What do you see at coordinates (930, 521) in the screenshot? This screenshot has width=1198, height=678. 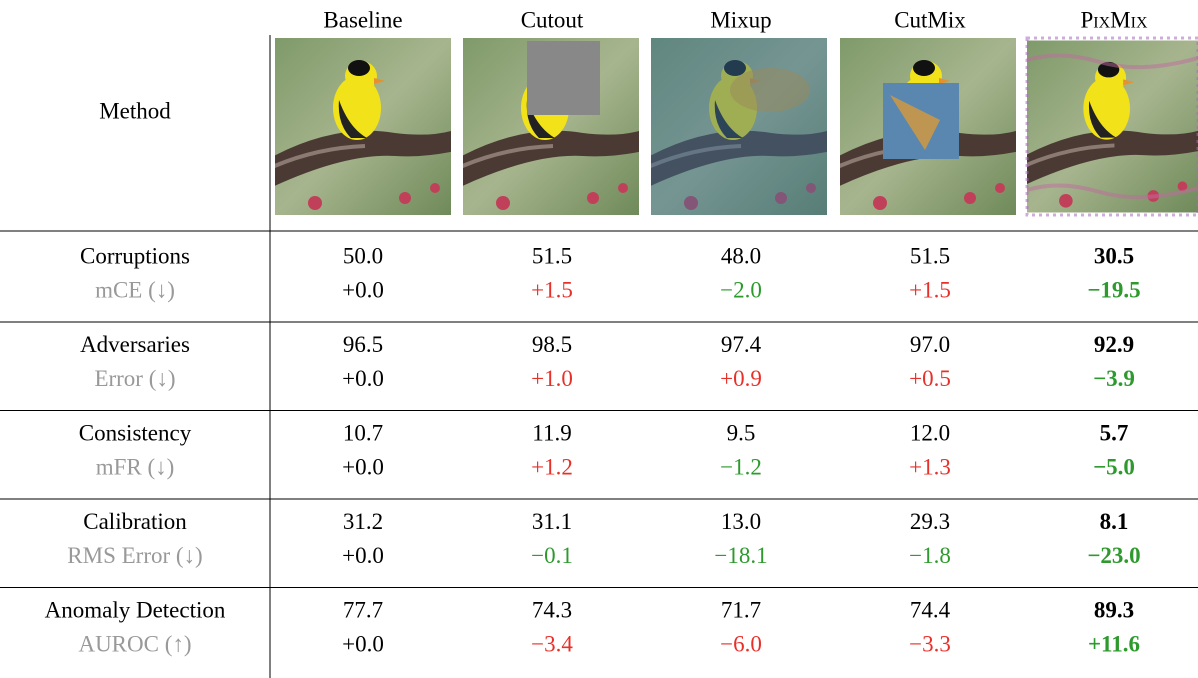 I see `cell-value: 29.3` at bounding box center [930, 521].